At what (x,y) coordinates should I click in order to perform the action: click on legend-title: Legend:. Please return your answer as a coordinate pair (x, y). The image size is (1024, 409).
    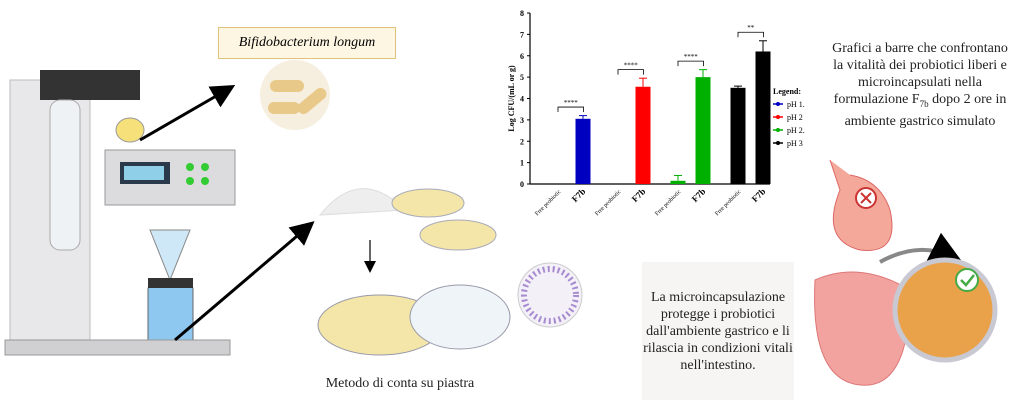
    Looking at the image, I should click on (787, 91).